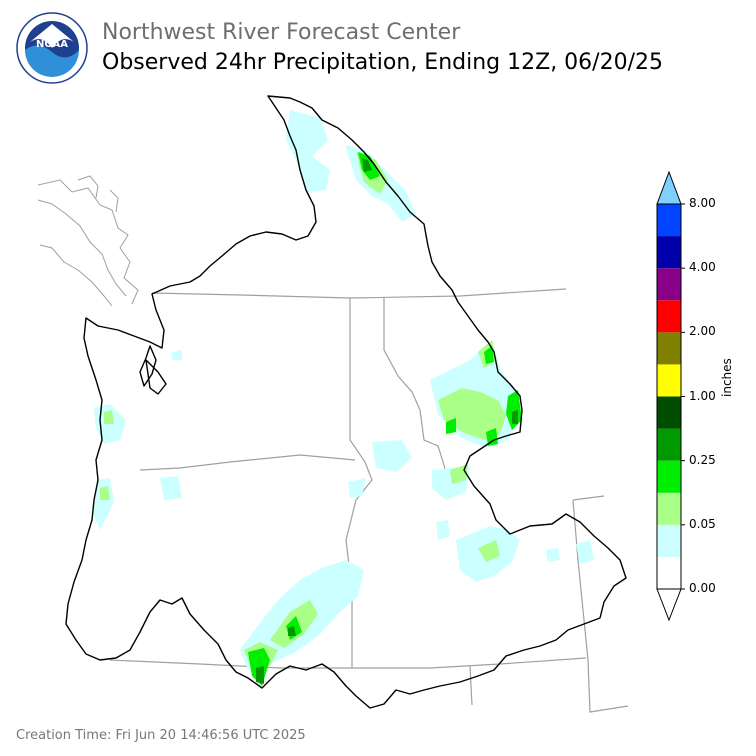 The height and width of the screenshot is (756, 756). I want to click on colorbar-tick-label: 0.00, so click(702, 588).